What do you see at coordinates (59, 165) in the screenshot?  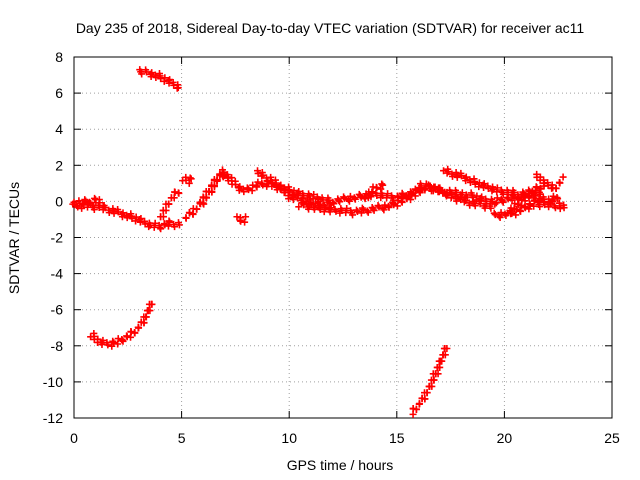 I see `y-tick-label: 2` at bounding box center [59, 165].